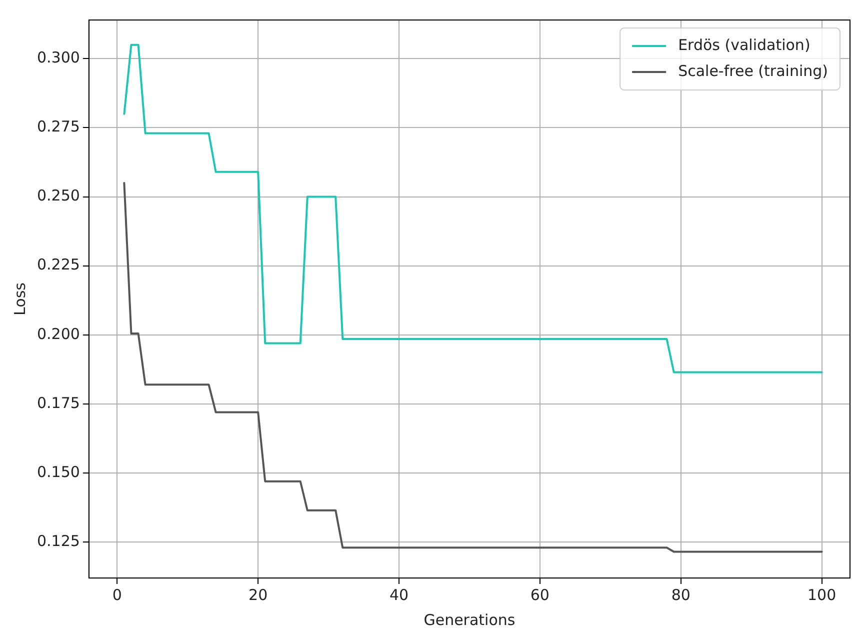 This screenshot has width=866, height=642. I want to click on x-tick-label: 100, so click(821, 595).